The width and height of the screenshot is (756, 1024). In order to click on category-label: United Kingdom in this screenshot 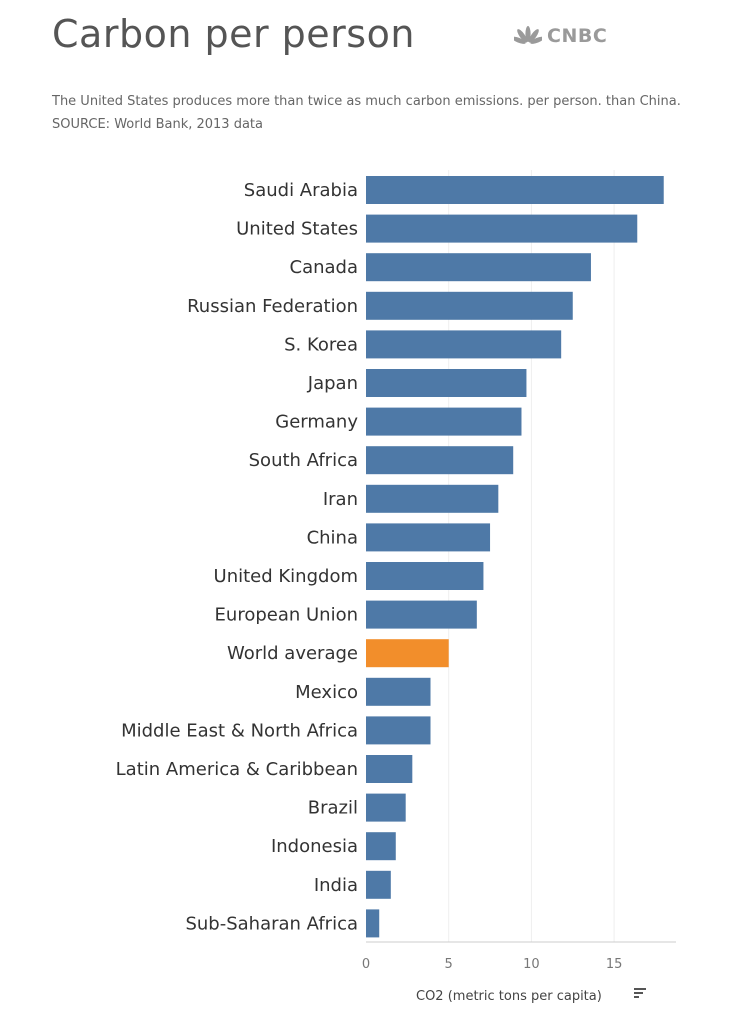, I will do `click(286, 576)`.